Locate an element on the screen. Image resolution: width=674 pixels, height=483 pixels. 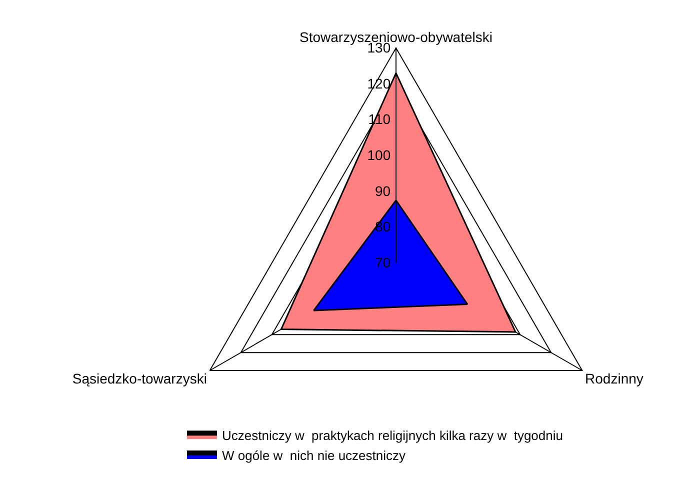
y-tick-label: 70 is located at coordinates (383, 262).